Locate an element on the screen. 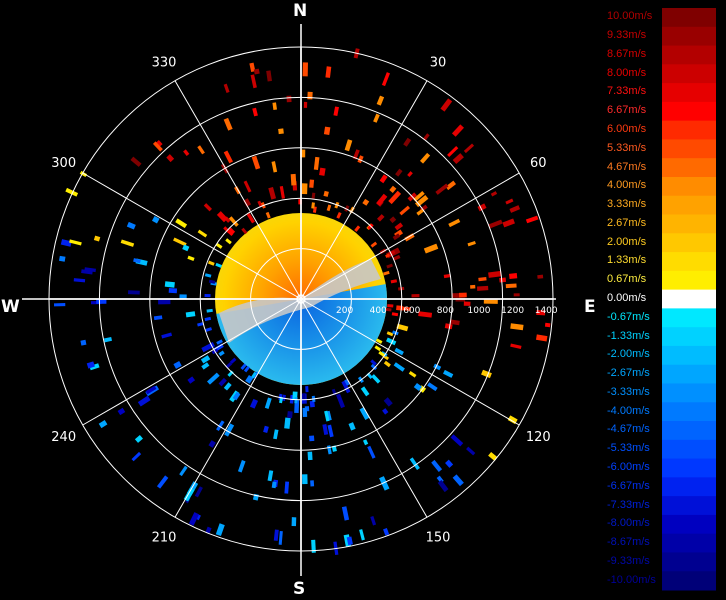 The height and width of the screenshot is (600, 726). range-tick-label: 1400 is located at coordinates (546, 311).